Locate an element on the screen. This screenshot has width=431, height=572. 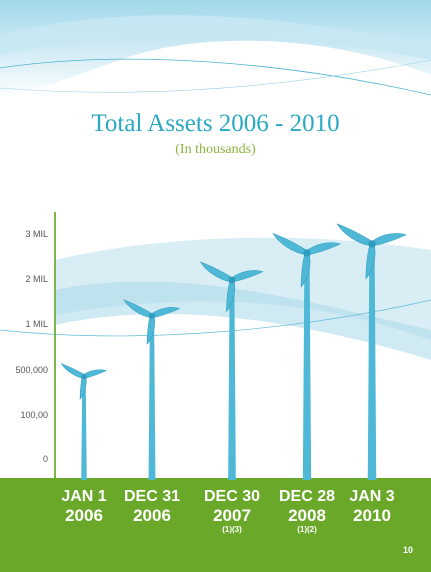
x-tick-label: JAN 3 2010 is located at coordinates (372, 506).